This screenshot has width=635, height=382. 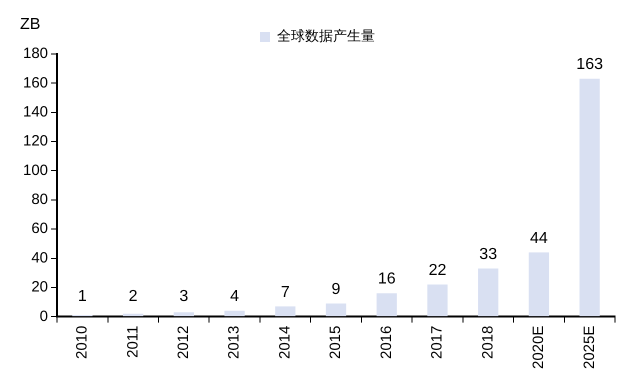 What do you see at coordinates (39, 199) in the screenshot?
I see `y-tick-label: 80` at bounding box center [39, 199].